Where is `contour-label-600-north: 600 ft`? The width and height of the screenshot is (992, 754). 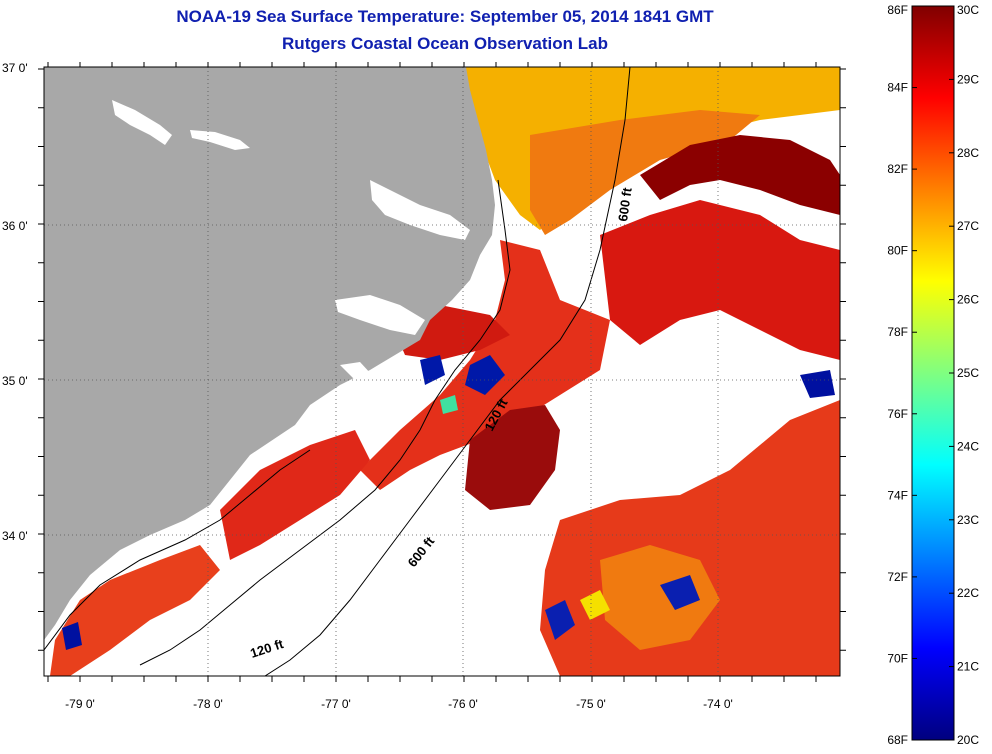
contour-label-600-north: 600 ft is located at coordinates (625, 204).